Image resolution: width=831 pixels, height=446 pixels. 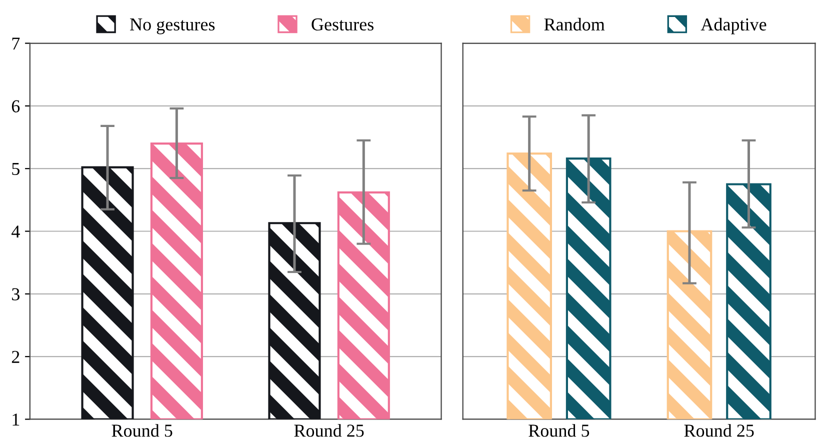 What do you see at coordinates (16, 294) in the screenshot?
I see `y-tick-label: 3` at bounding box center [16, 294].